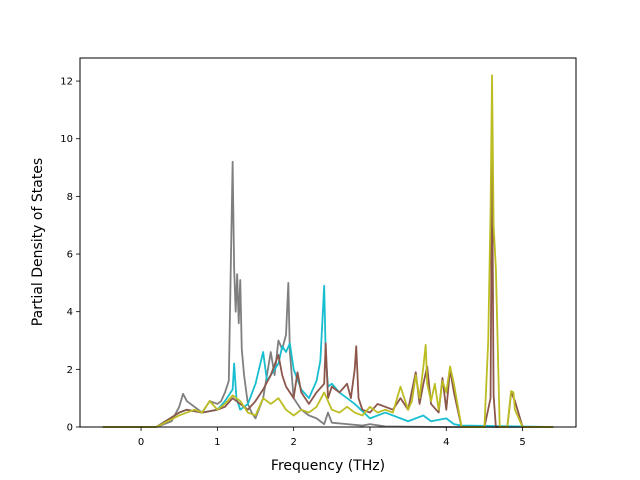  I want to click on x-tick-label: 2, so click(293, 442).